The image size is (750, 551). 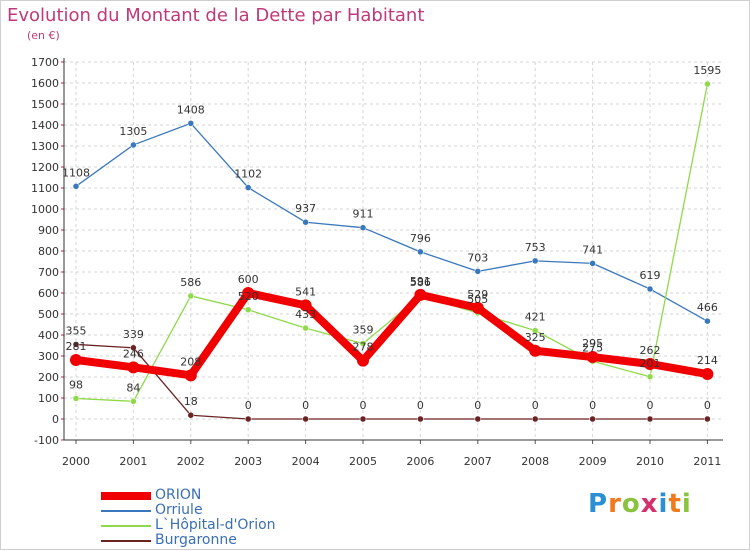 What do you see at coordinates (76, 461) in the screenshot?
I see `x-tick-label: 2000` at bounding box center [76, 461].